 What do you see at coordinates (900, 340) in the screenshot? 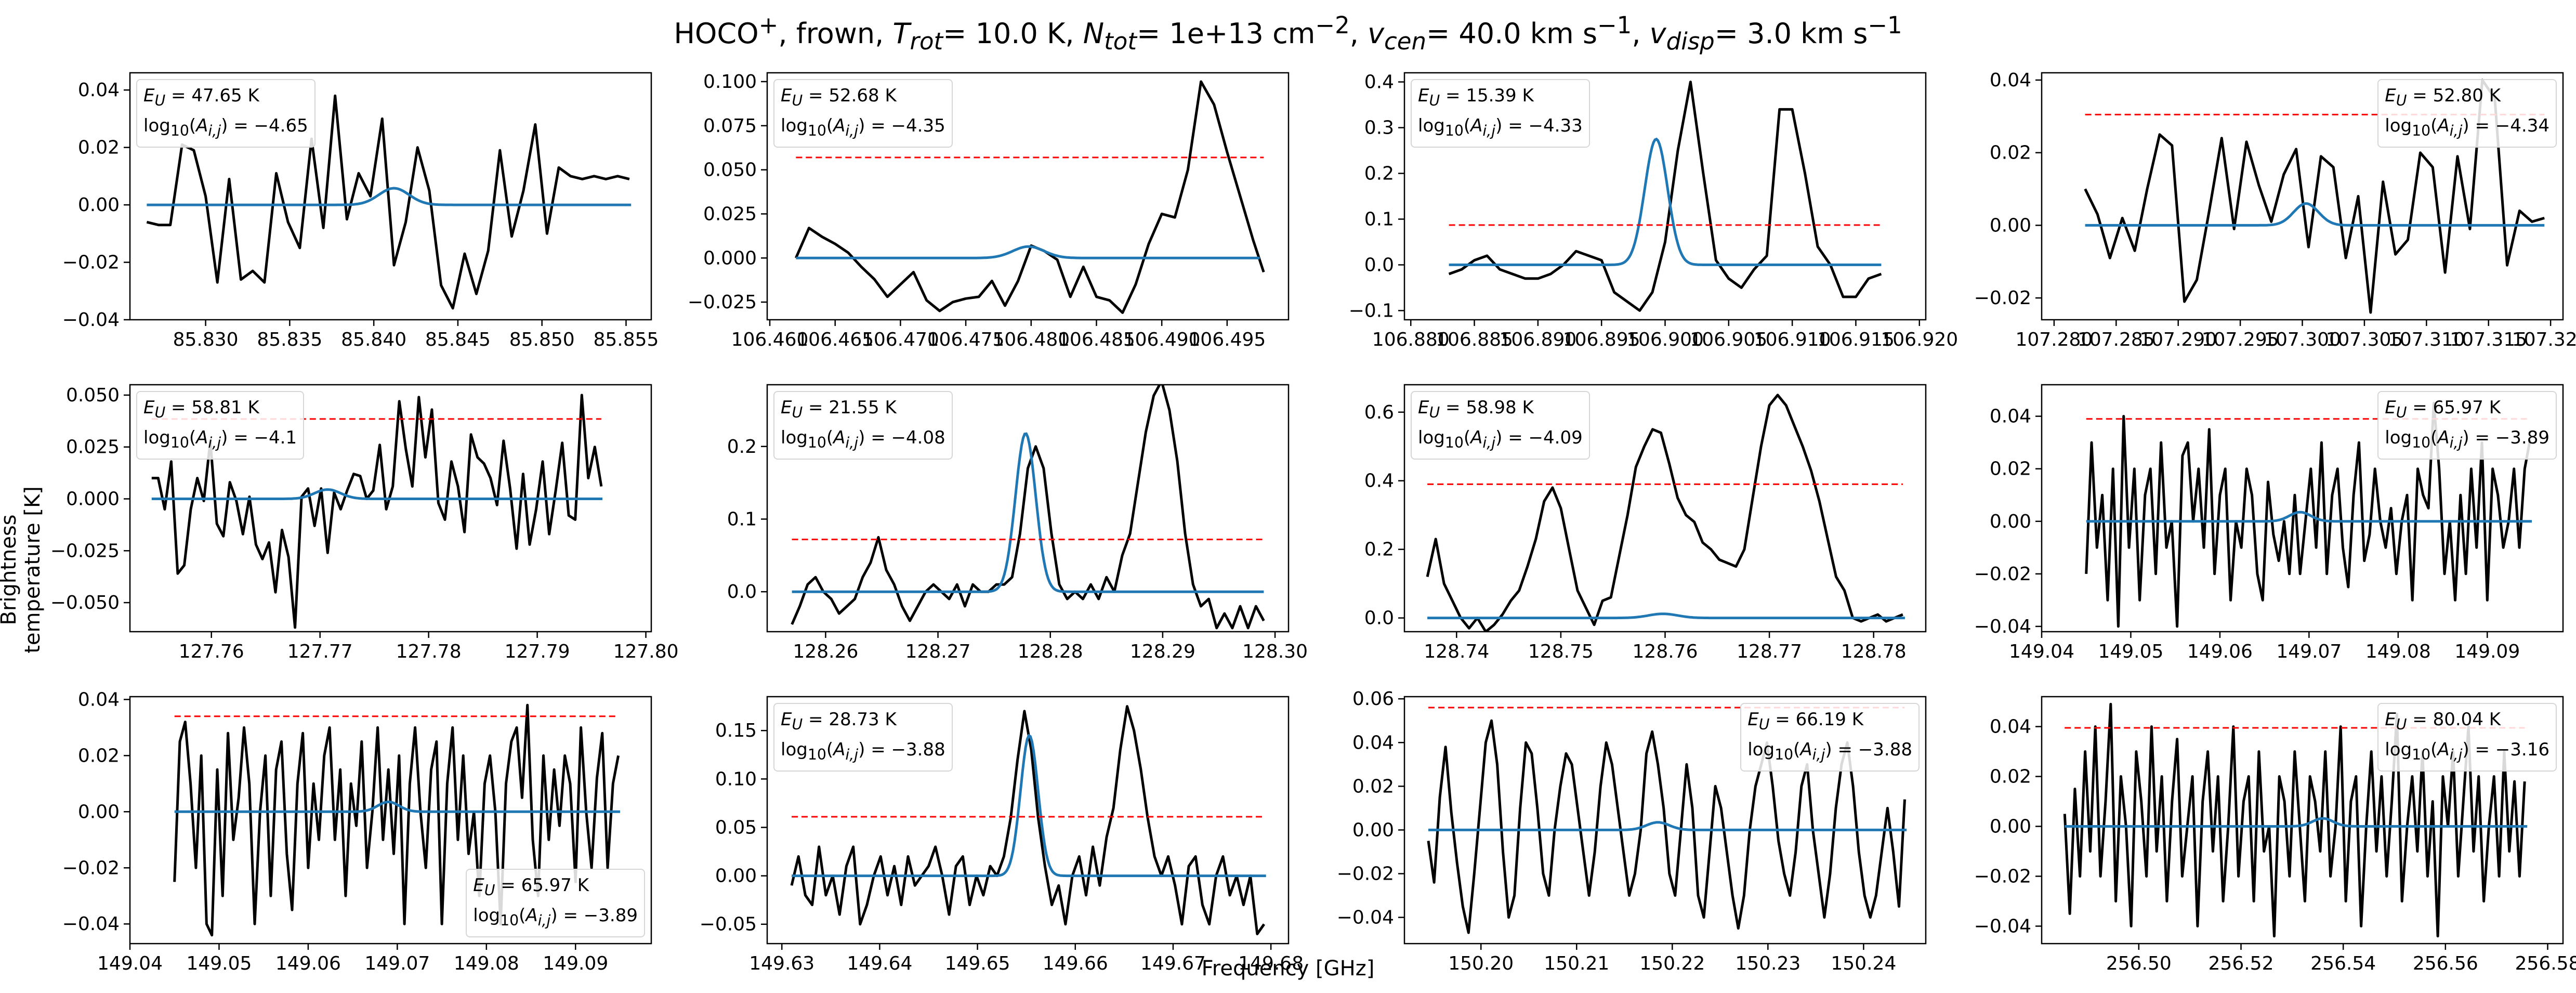
I see `x-tick-label: 106.470` at bounding box center [900, 340].